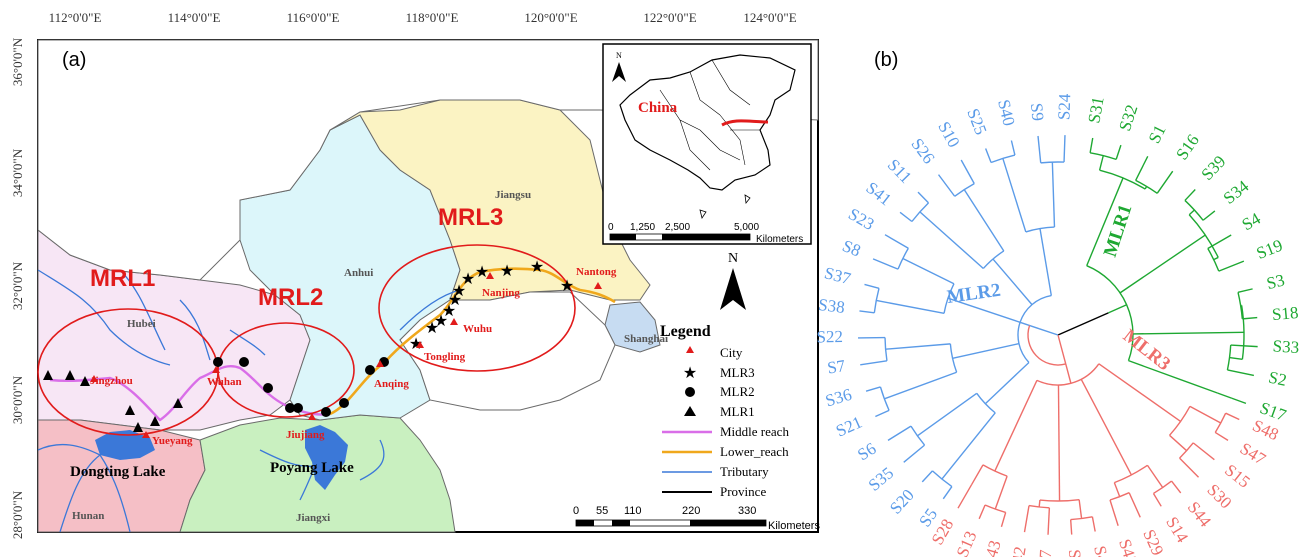  What do you see at coordinates (878, 193) in the screenshot?
I see `leaf-label: S41` at bounding box center [878, 193].